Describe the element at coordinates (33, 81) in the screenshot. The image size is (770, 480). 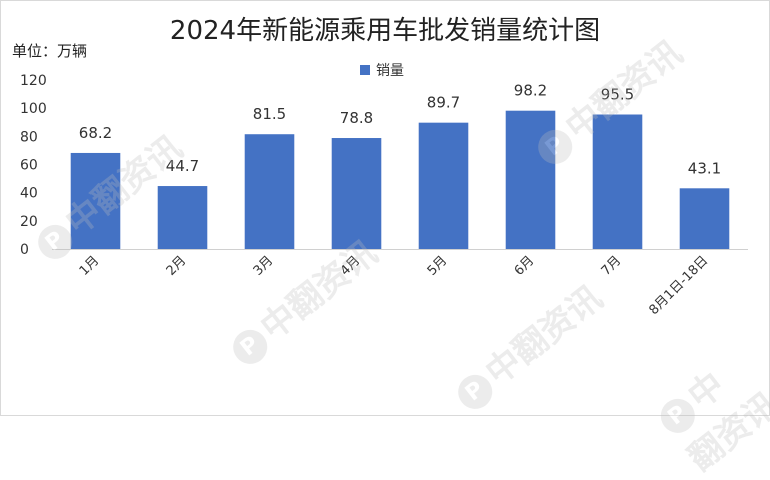
I see `y-tick-label: 120` at that location.